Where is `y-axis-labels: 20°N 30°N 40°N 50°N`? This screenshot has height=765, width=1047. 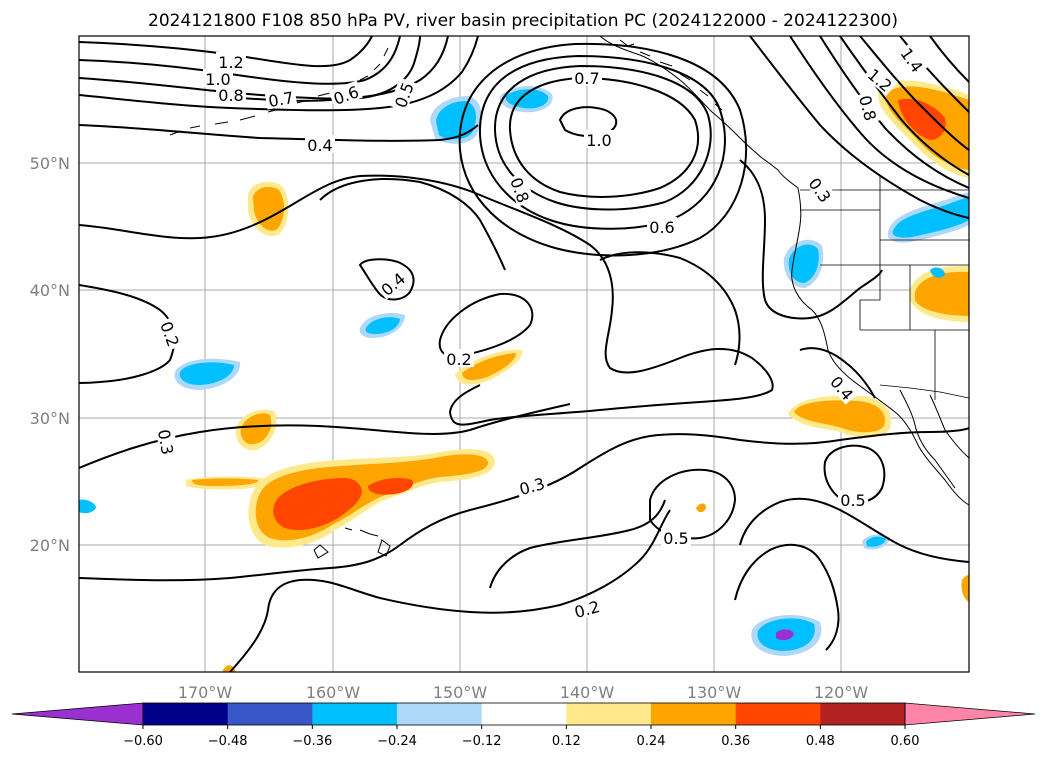 y-axis-labels: 20°N 30°N 40°N 50°N is located at coordinates (50, 354).